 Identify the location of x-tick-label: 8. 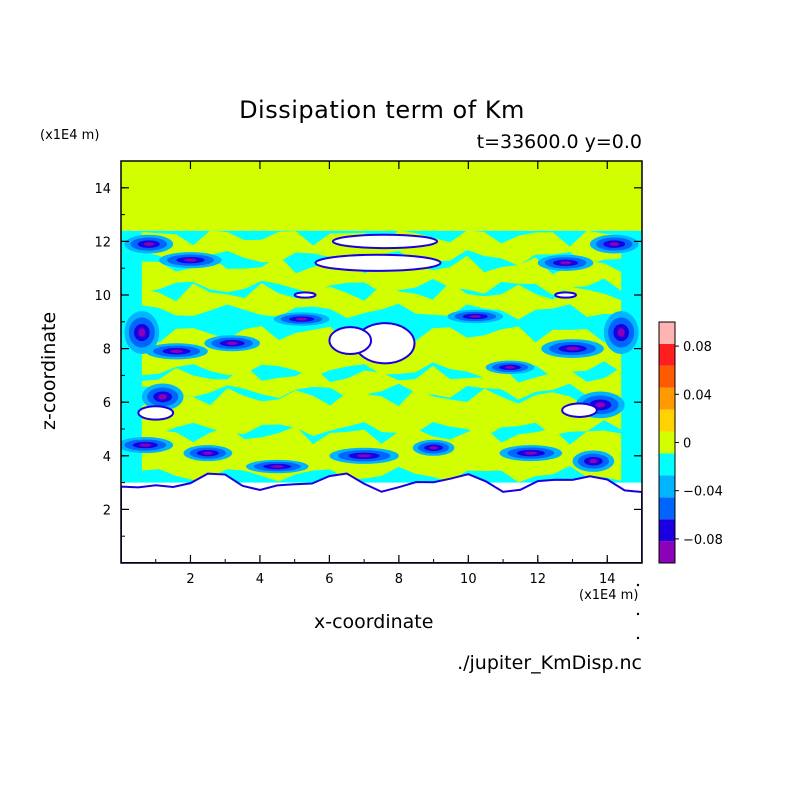
(399, 579).